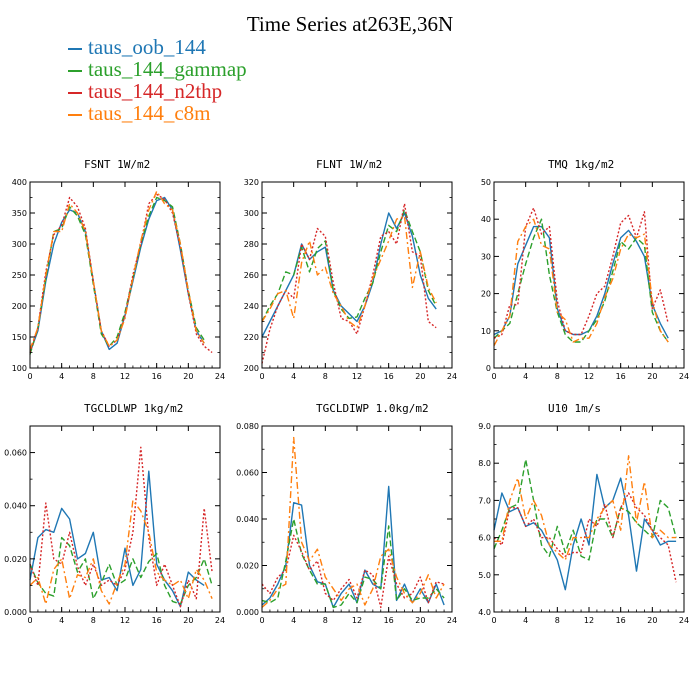  I want to click on y-tick-label: 50, so click(486, 182).